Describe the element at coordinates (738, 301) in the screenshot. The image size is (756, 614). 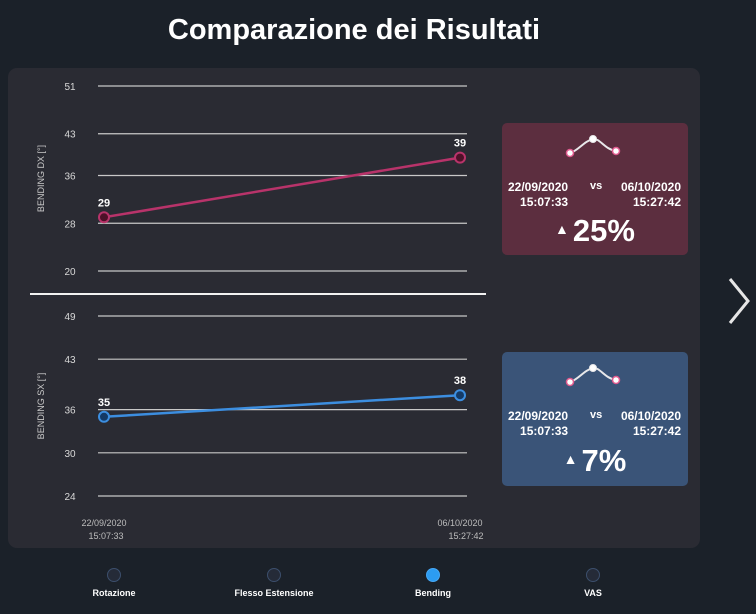
I see `chevron-right-icon` at that location.